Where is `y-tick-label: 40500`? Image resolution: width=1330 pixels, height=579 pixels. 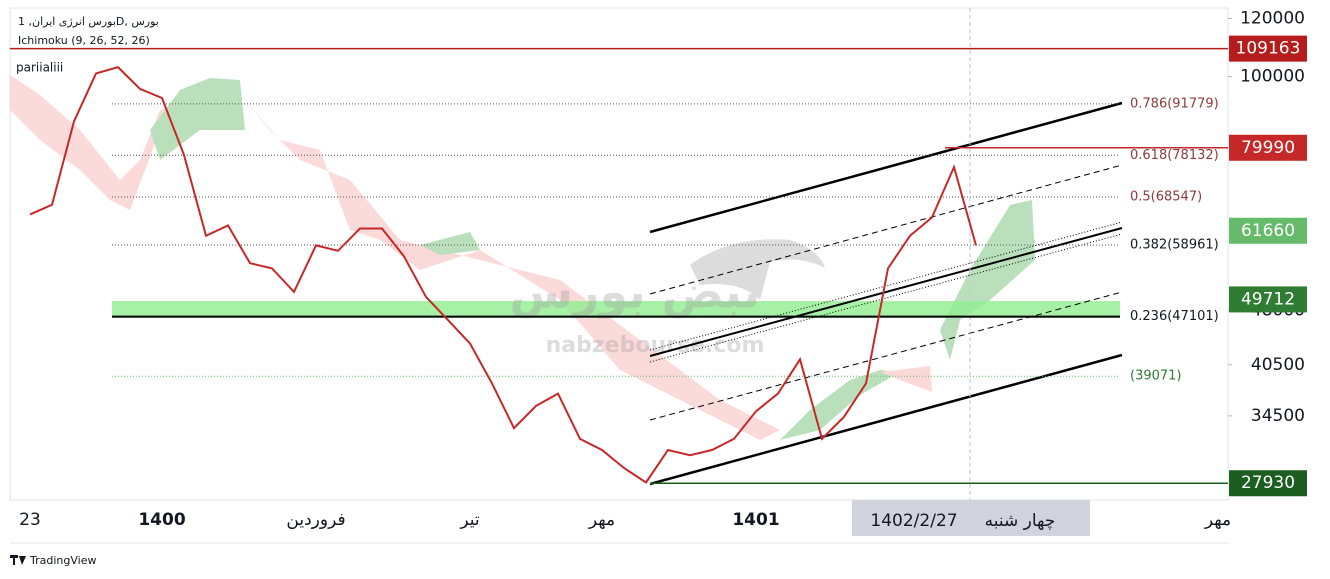 y-tick-label: 40500 is located at coordinates (1278, 365).